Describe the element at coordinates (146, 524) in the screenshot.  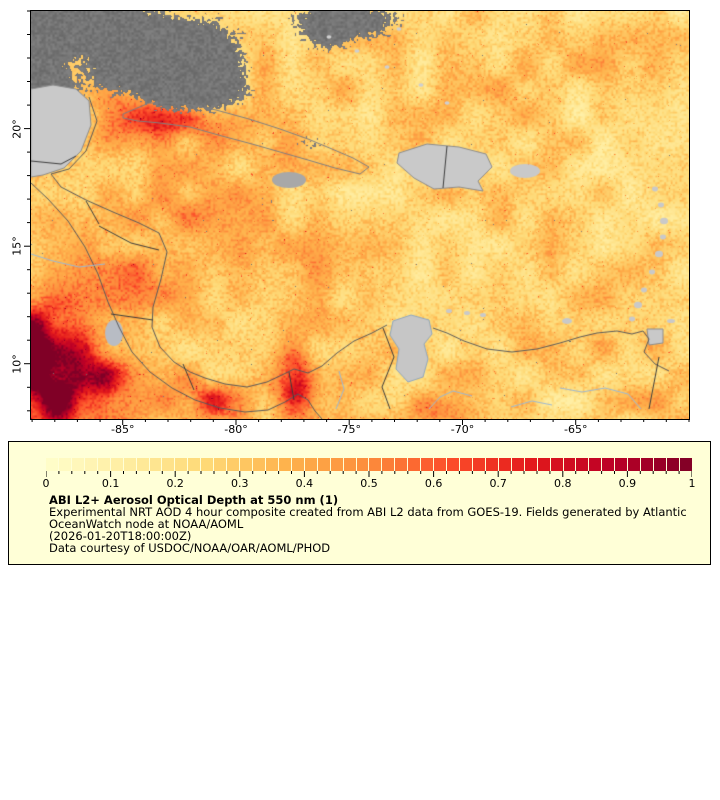
I see `legend-description-line2: OceanWatch node at NOAA/AOML` at that location.